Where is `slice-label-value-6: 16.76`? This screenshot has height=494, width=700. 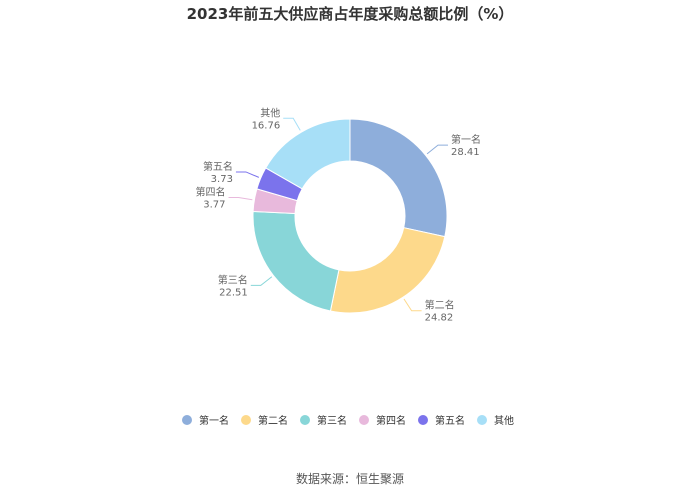
slice-label-value-6: 16.76 is located at coordinates (266, 125).